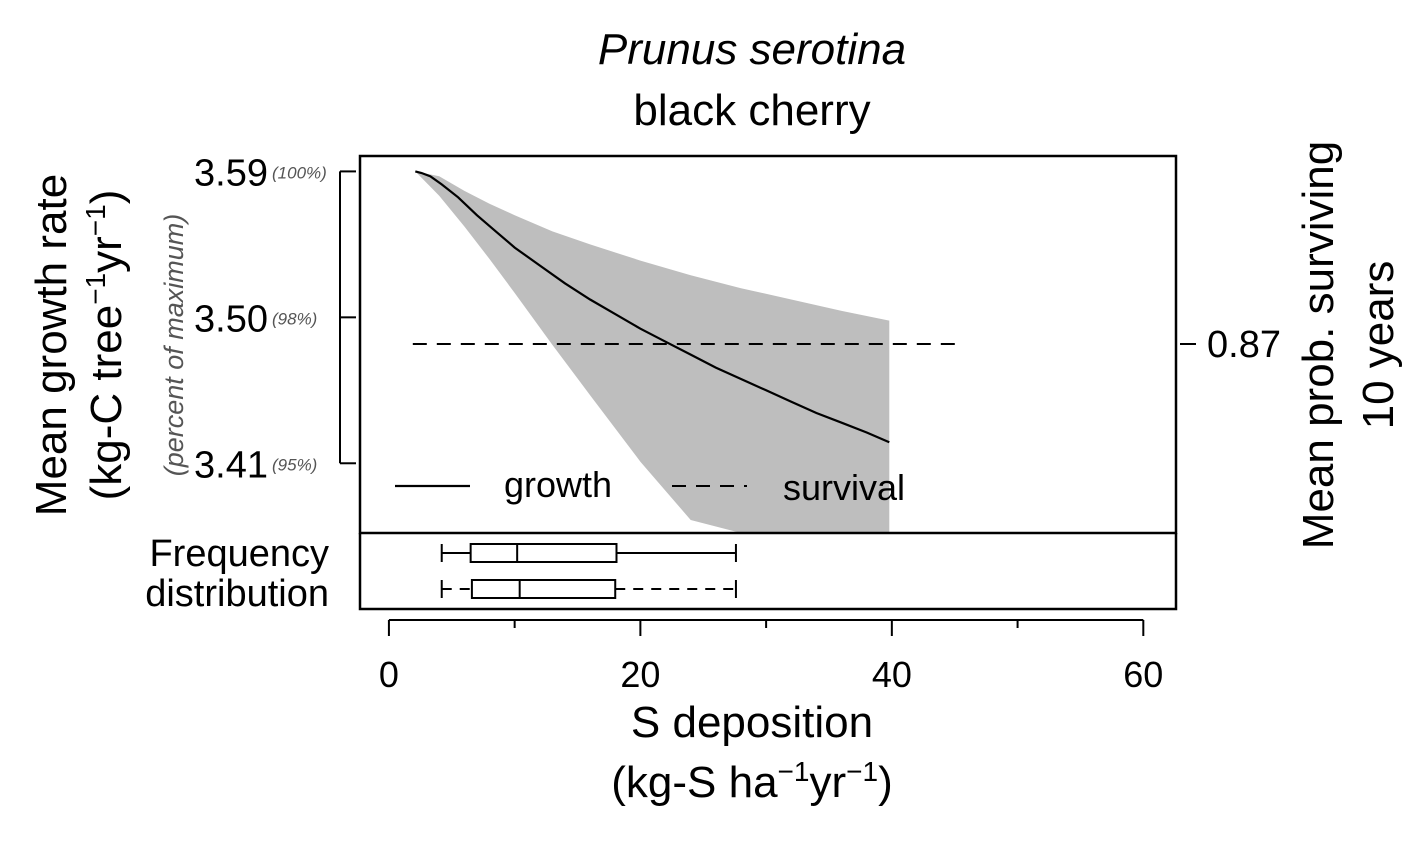  I want to click on x-axis-label-line2: (kg-S ha−1yr−1), so click(751, 781).